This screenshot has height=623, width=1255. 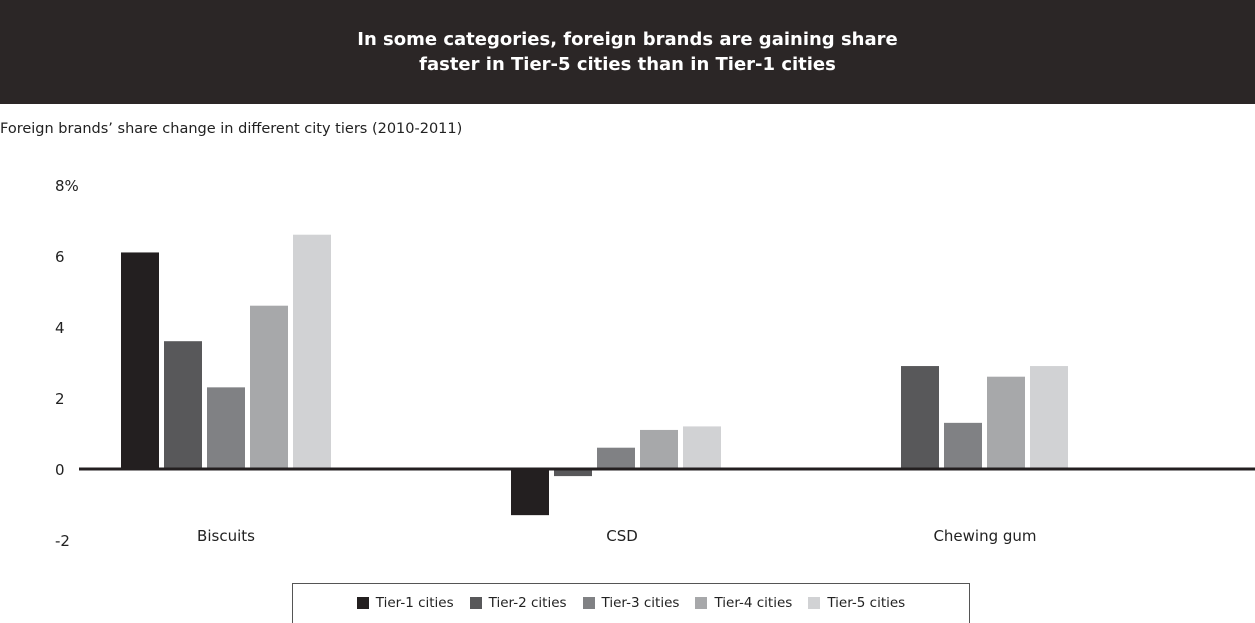 I want to click on legend-item: Tier-3 cities, so click(x=631, y=603).